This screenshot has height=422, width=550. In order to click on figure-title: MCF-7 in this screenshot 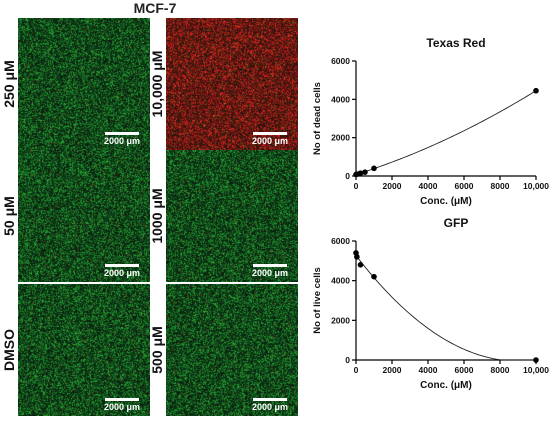, I will do `click(155, 8)`.